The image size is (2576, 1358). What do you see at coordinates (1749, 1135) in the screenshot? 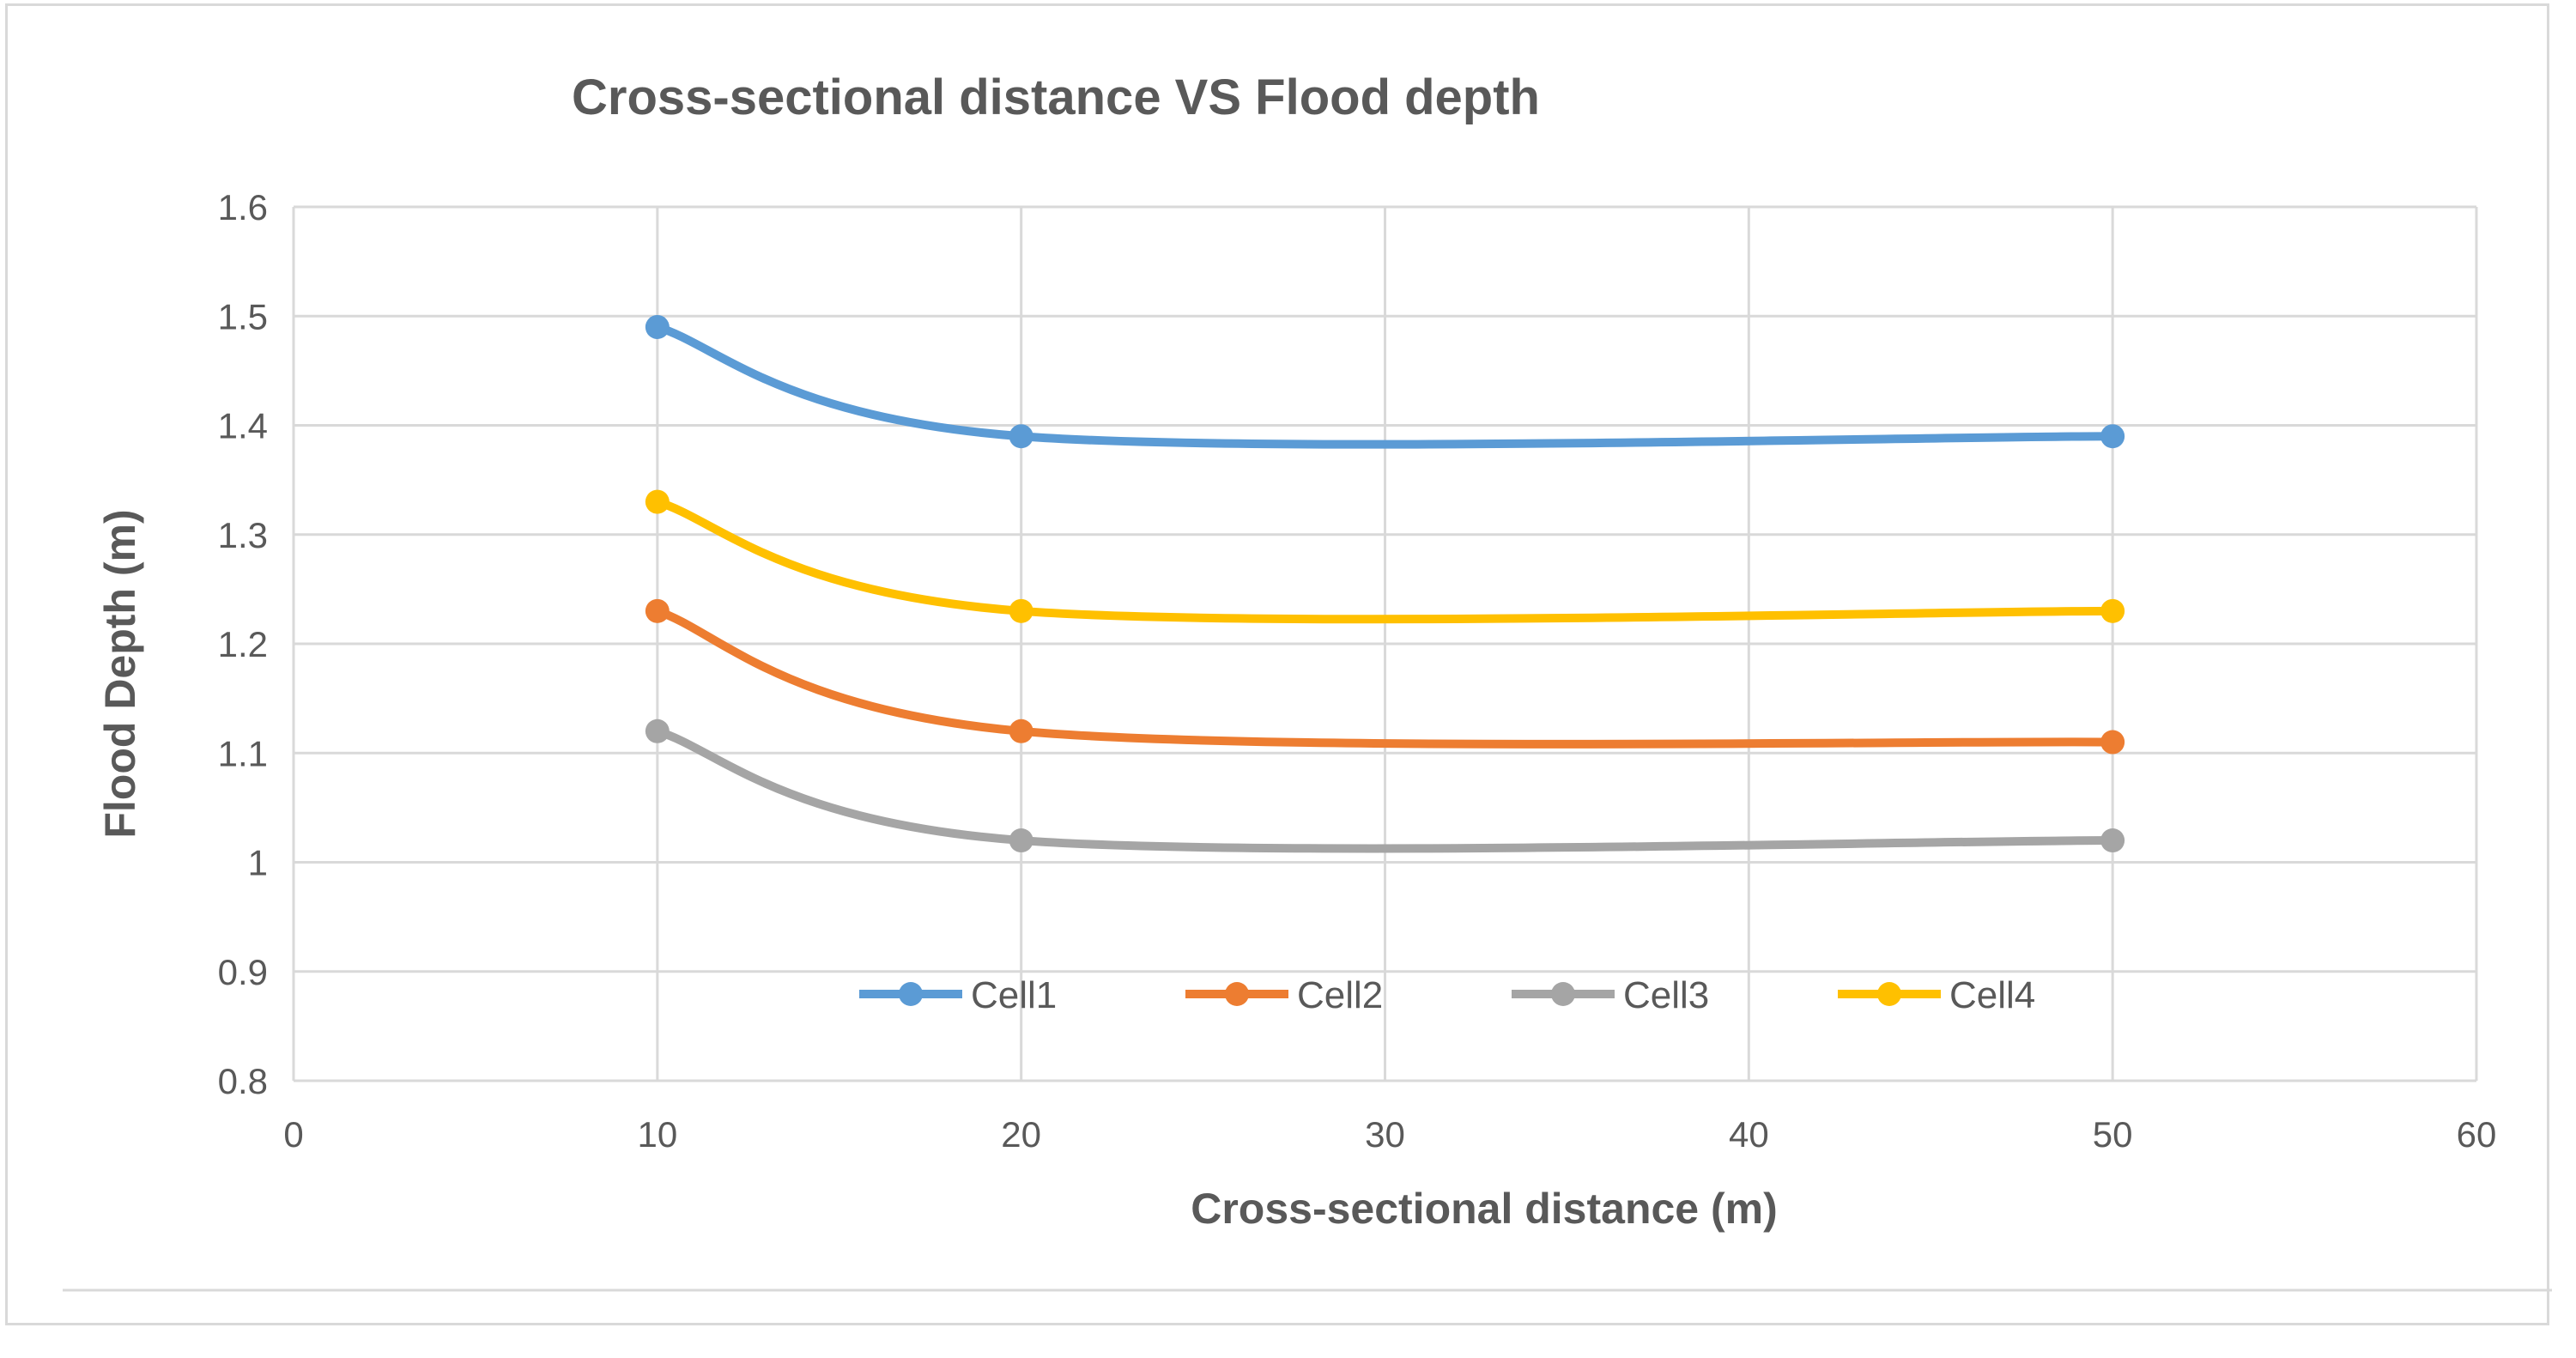
I see `x-tick-label: 40` at bounding box center [1749, 1135].